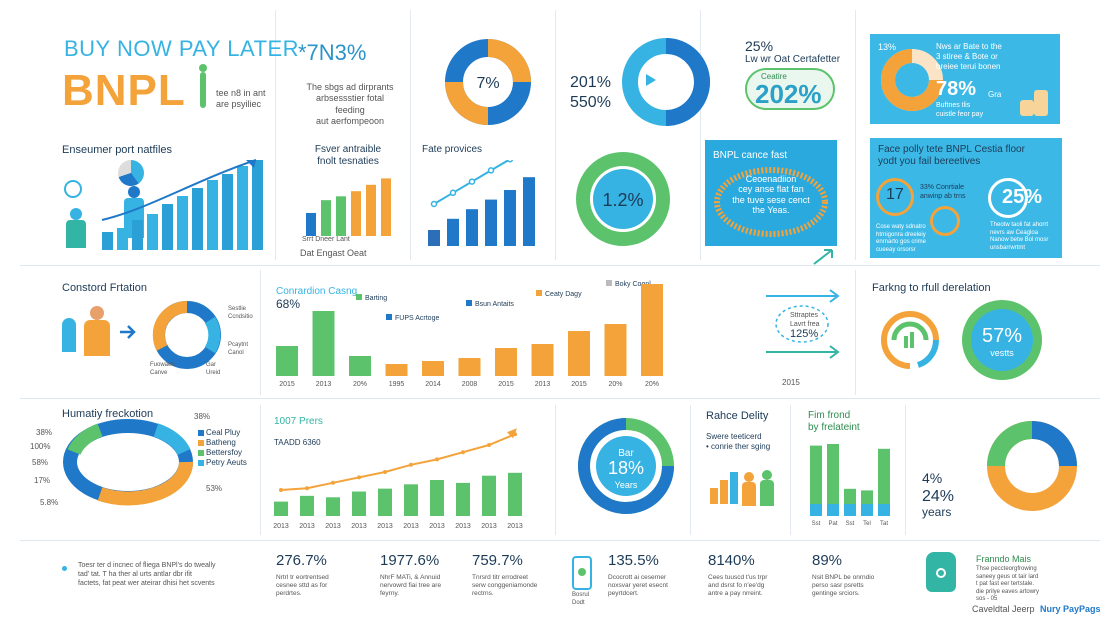  What do you see at coordinates (397, 384) in the screenshot?
I see `x-tick-label: 1995` at bounding box center [397, 384].